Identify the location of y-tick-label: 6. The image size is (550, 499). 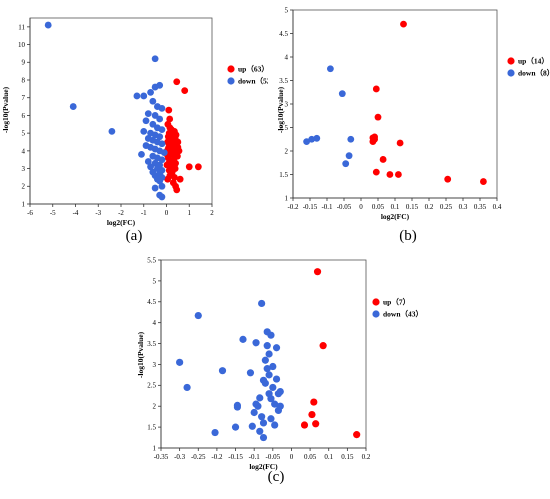
(24, 116).